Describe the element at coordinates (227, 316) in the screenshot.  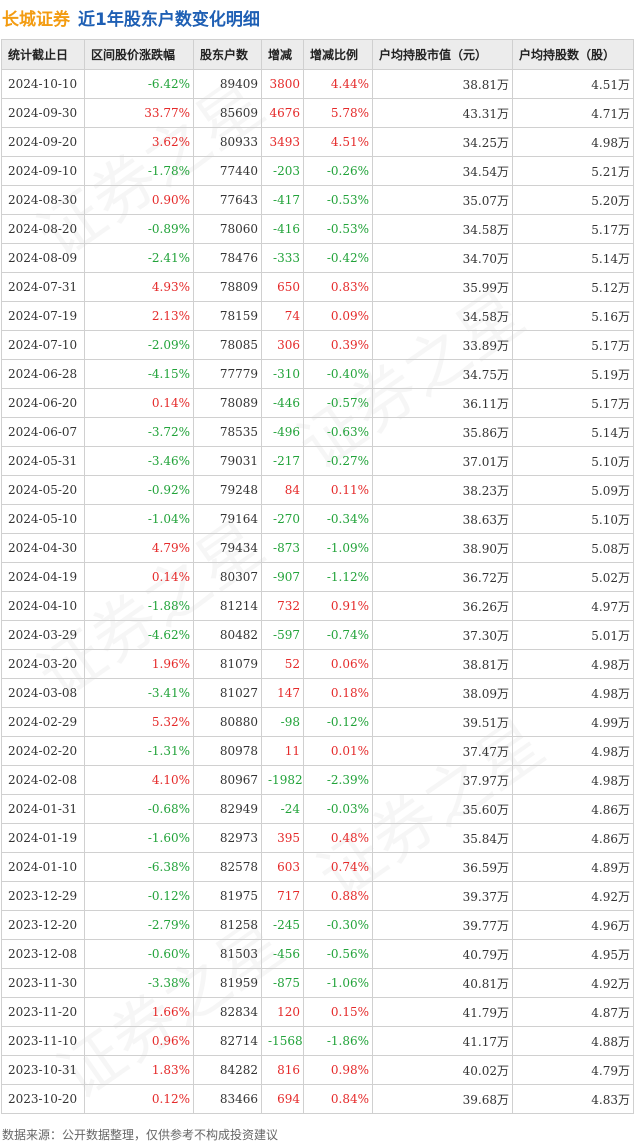
I see `holders-cell: 78159` at that location.